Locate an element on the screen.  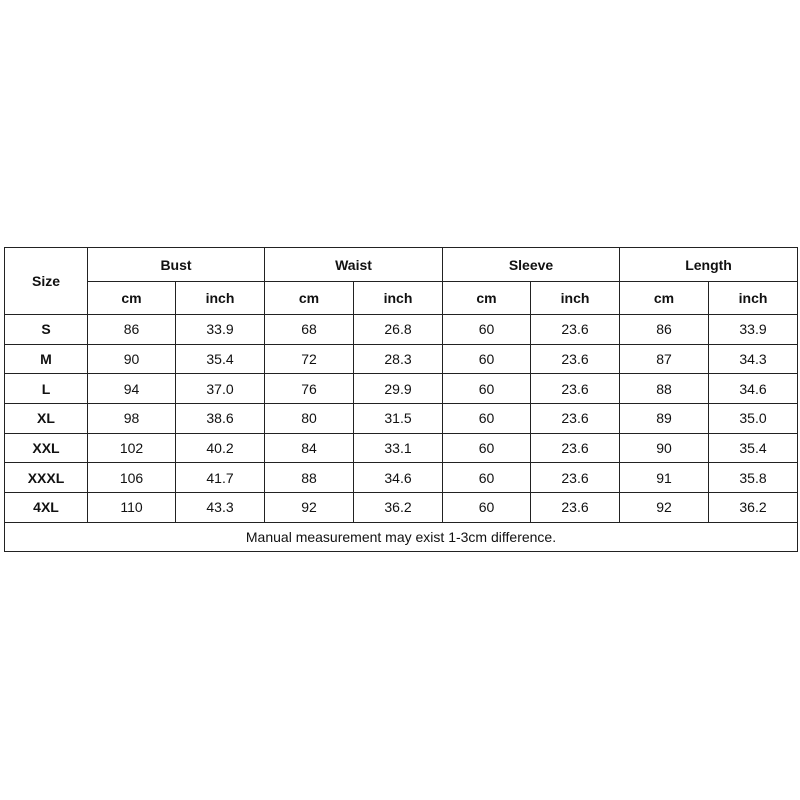
value-cell: 26.8 is located at coordinates (398, 329).